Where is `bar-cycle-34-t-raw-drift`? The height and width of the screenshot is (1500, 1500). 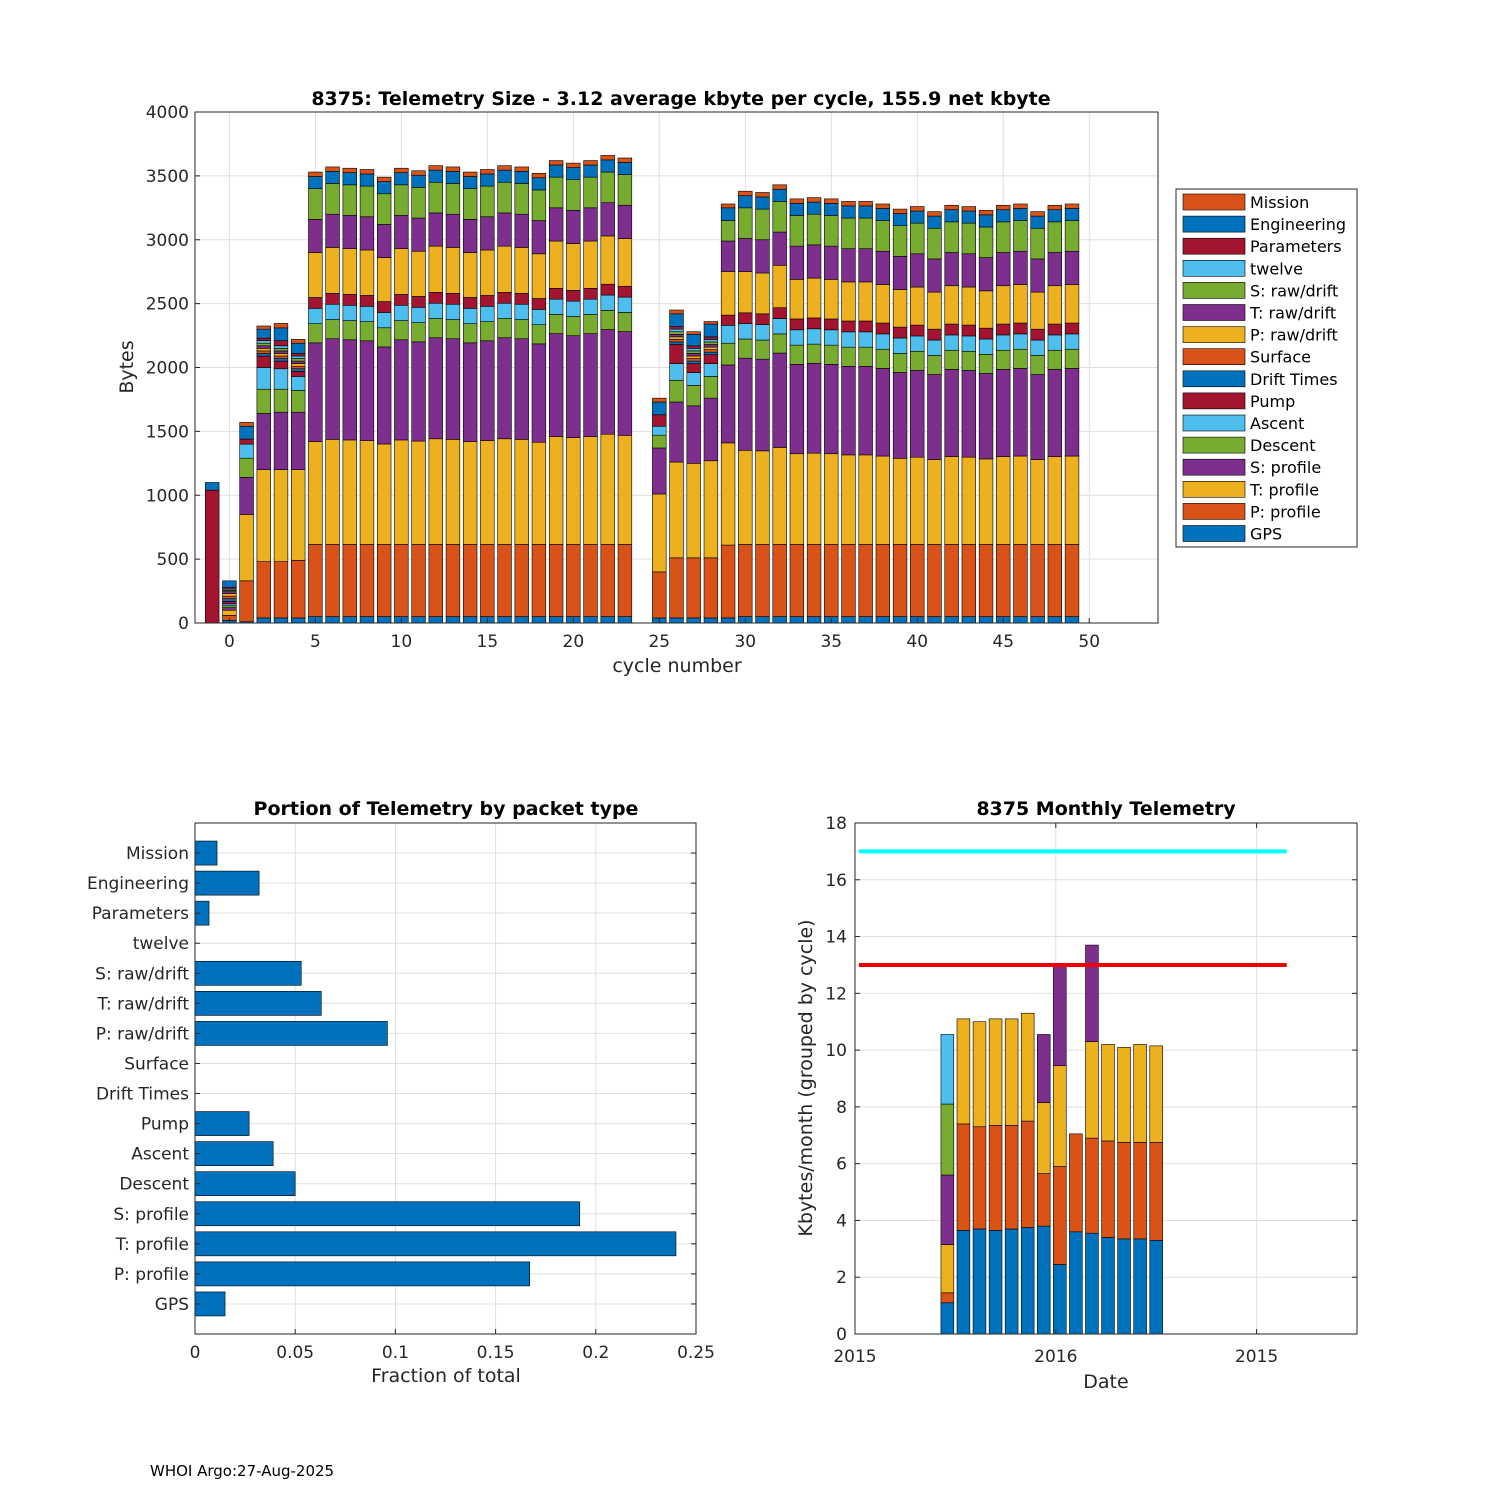
bar-cycle-34-t-raw-drift is located at coordinates (814, 261).